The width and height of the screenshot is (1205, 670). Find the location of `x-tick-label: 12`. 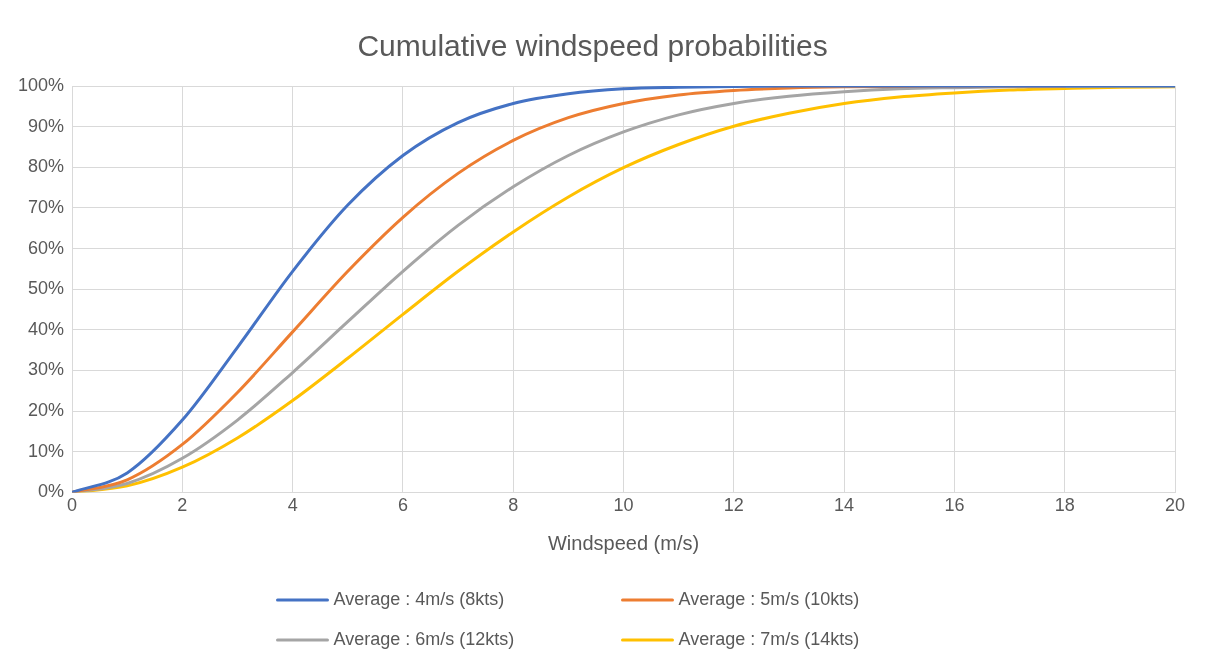

x-tick-label: 12 is located at coordinates (733, 505).